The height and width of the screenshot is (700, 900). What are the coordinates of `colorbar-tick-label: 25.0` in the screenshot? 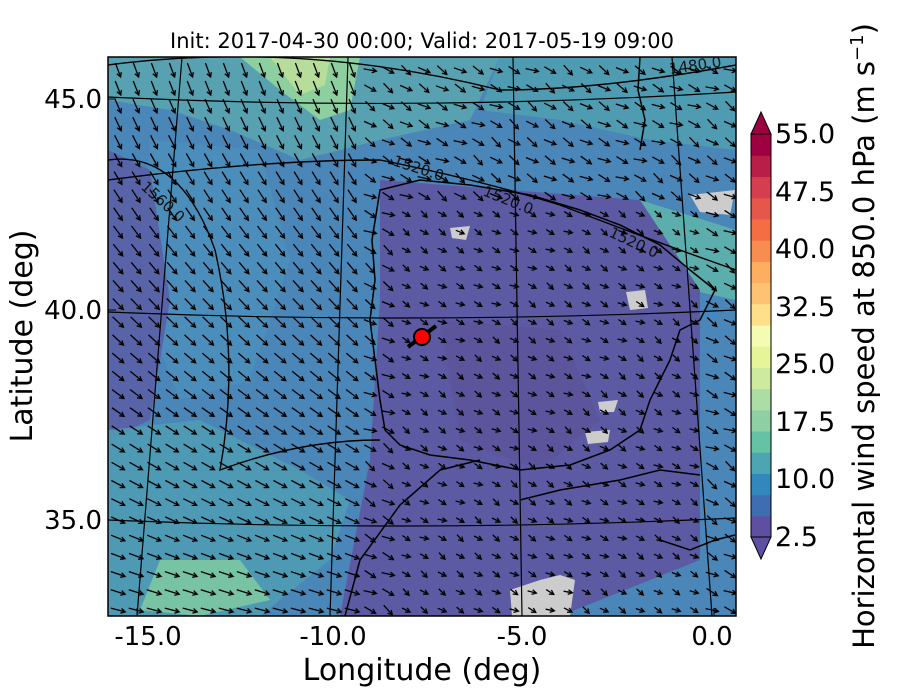 It's located at (805, 364).